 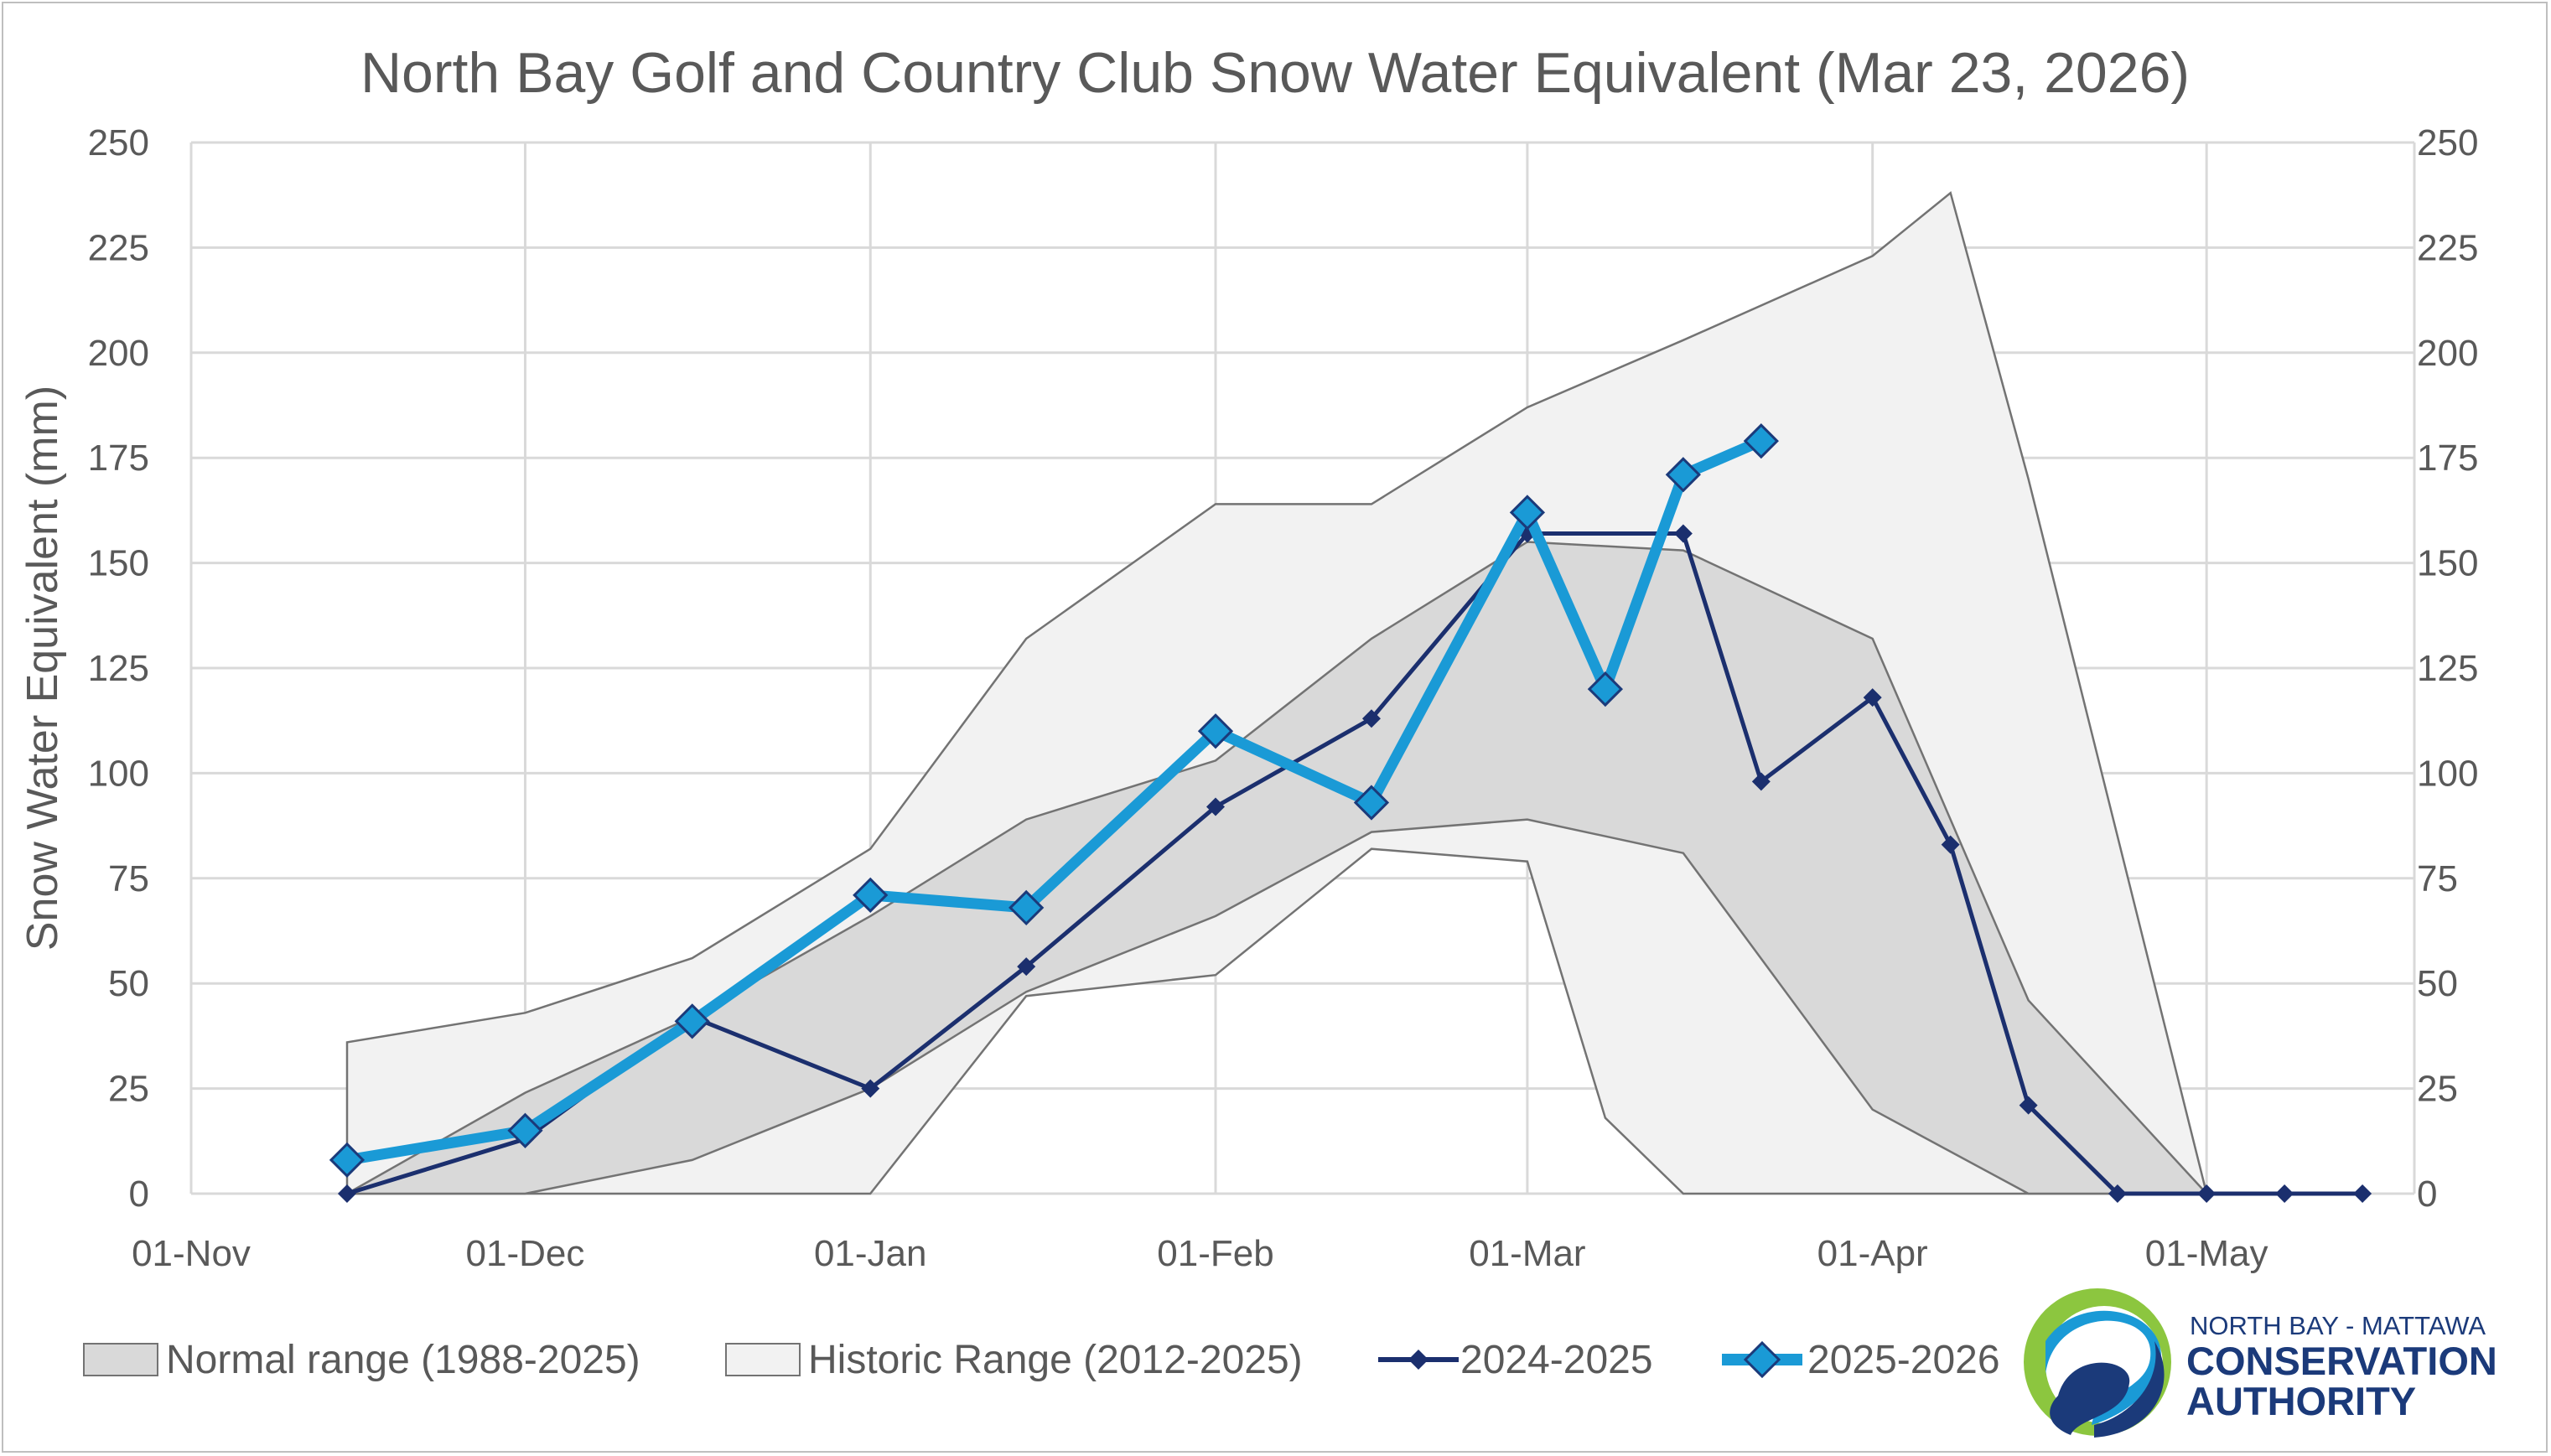 What do you see at coordinates (1872, 1253) in the screenshot?
I see `x-tick-label: 01-Apr` at bounding box center [1872, 1253].